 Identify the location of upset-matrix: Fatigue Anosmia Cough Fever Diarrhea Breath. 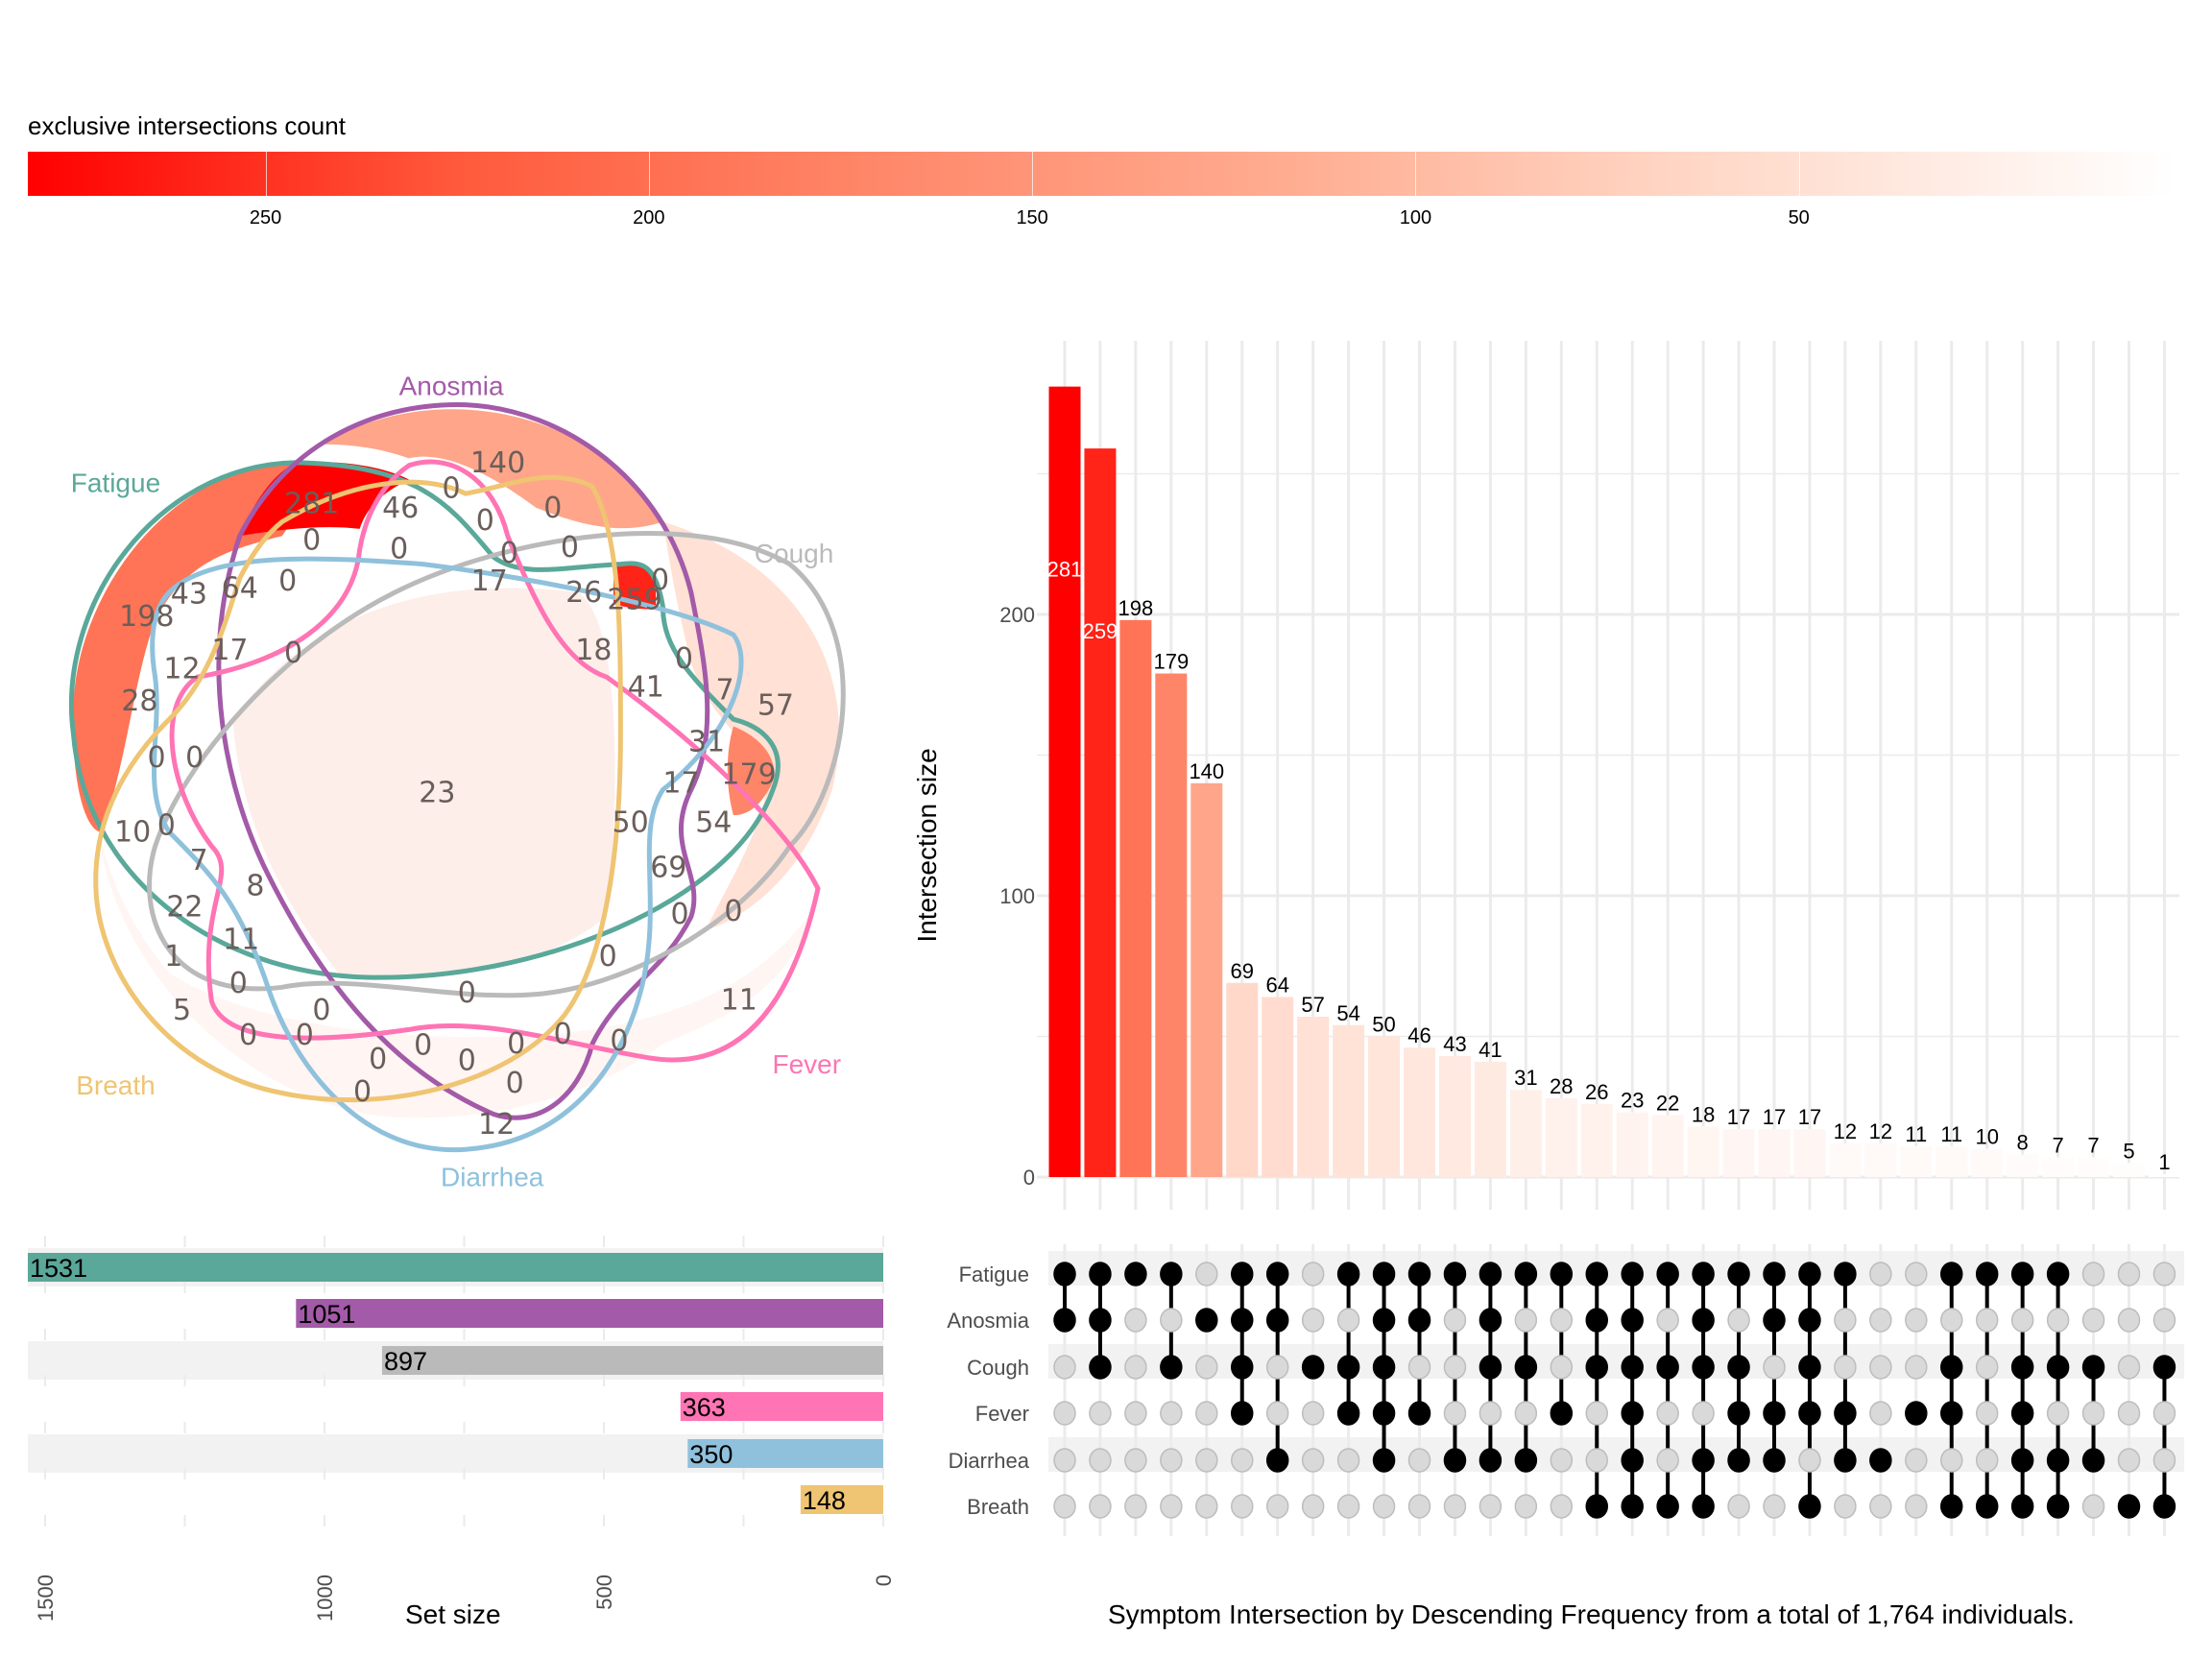
(1565, 1390).